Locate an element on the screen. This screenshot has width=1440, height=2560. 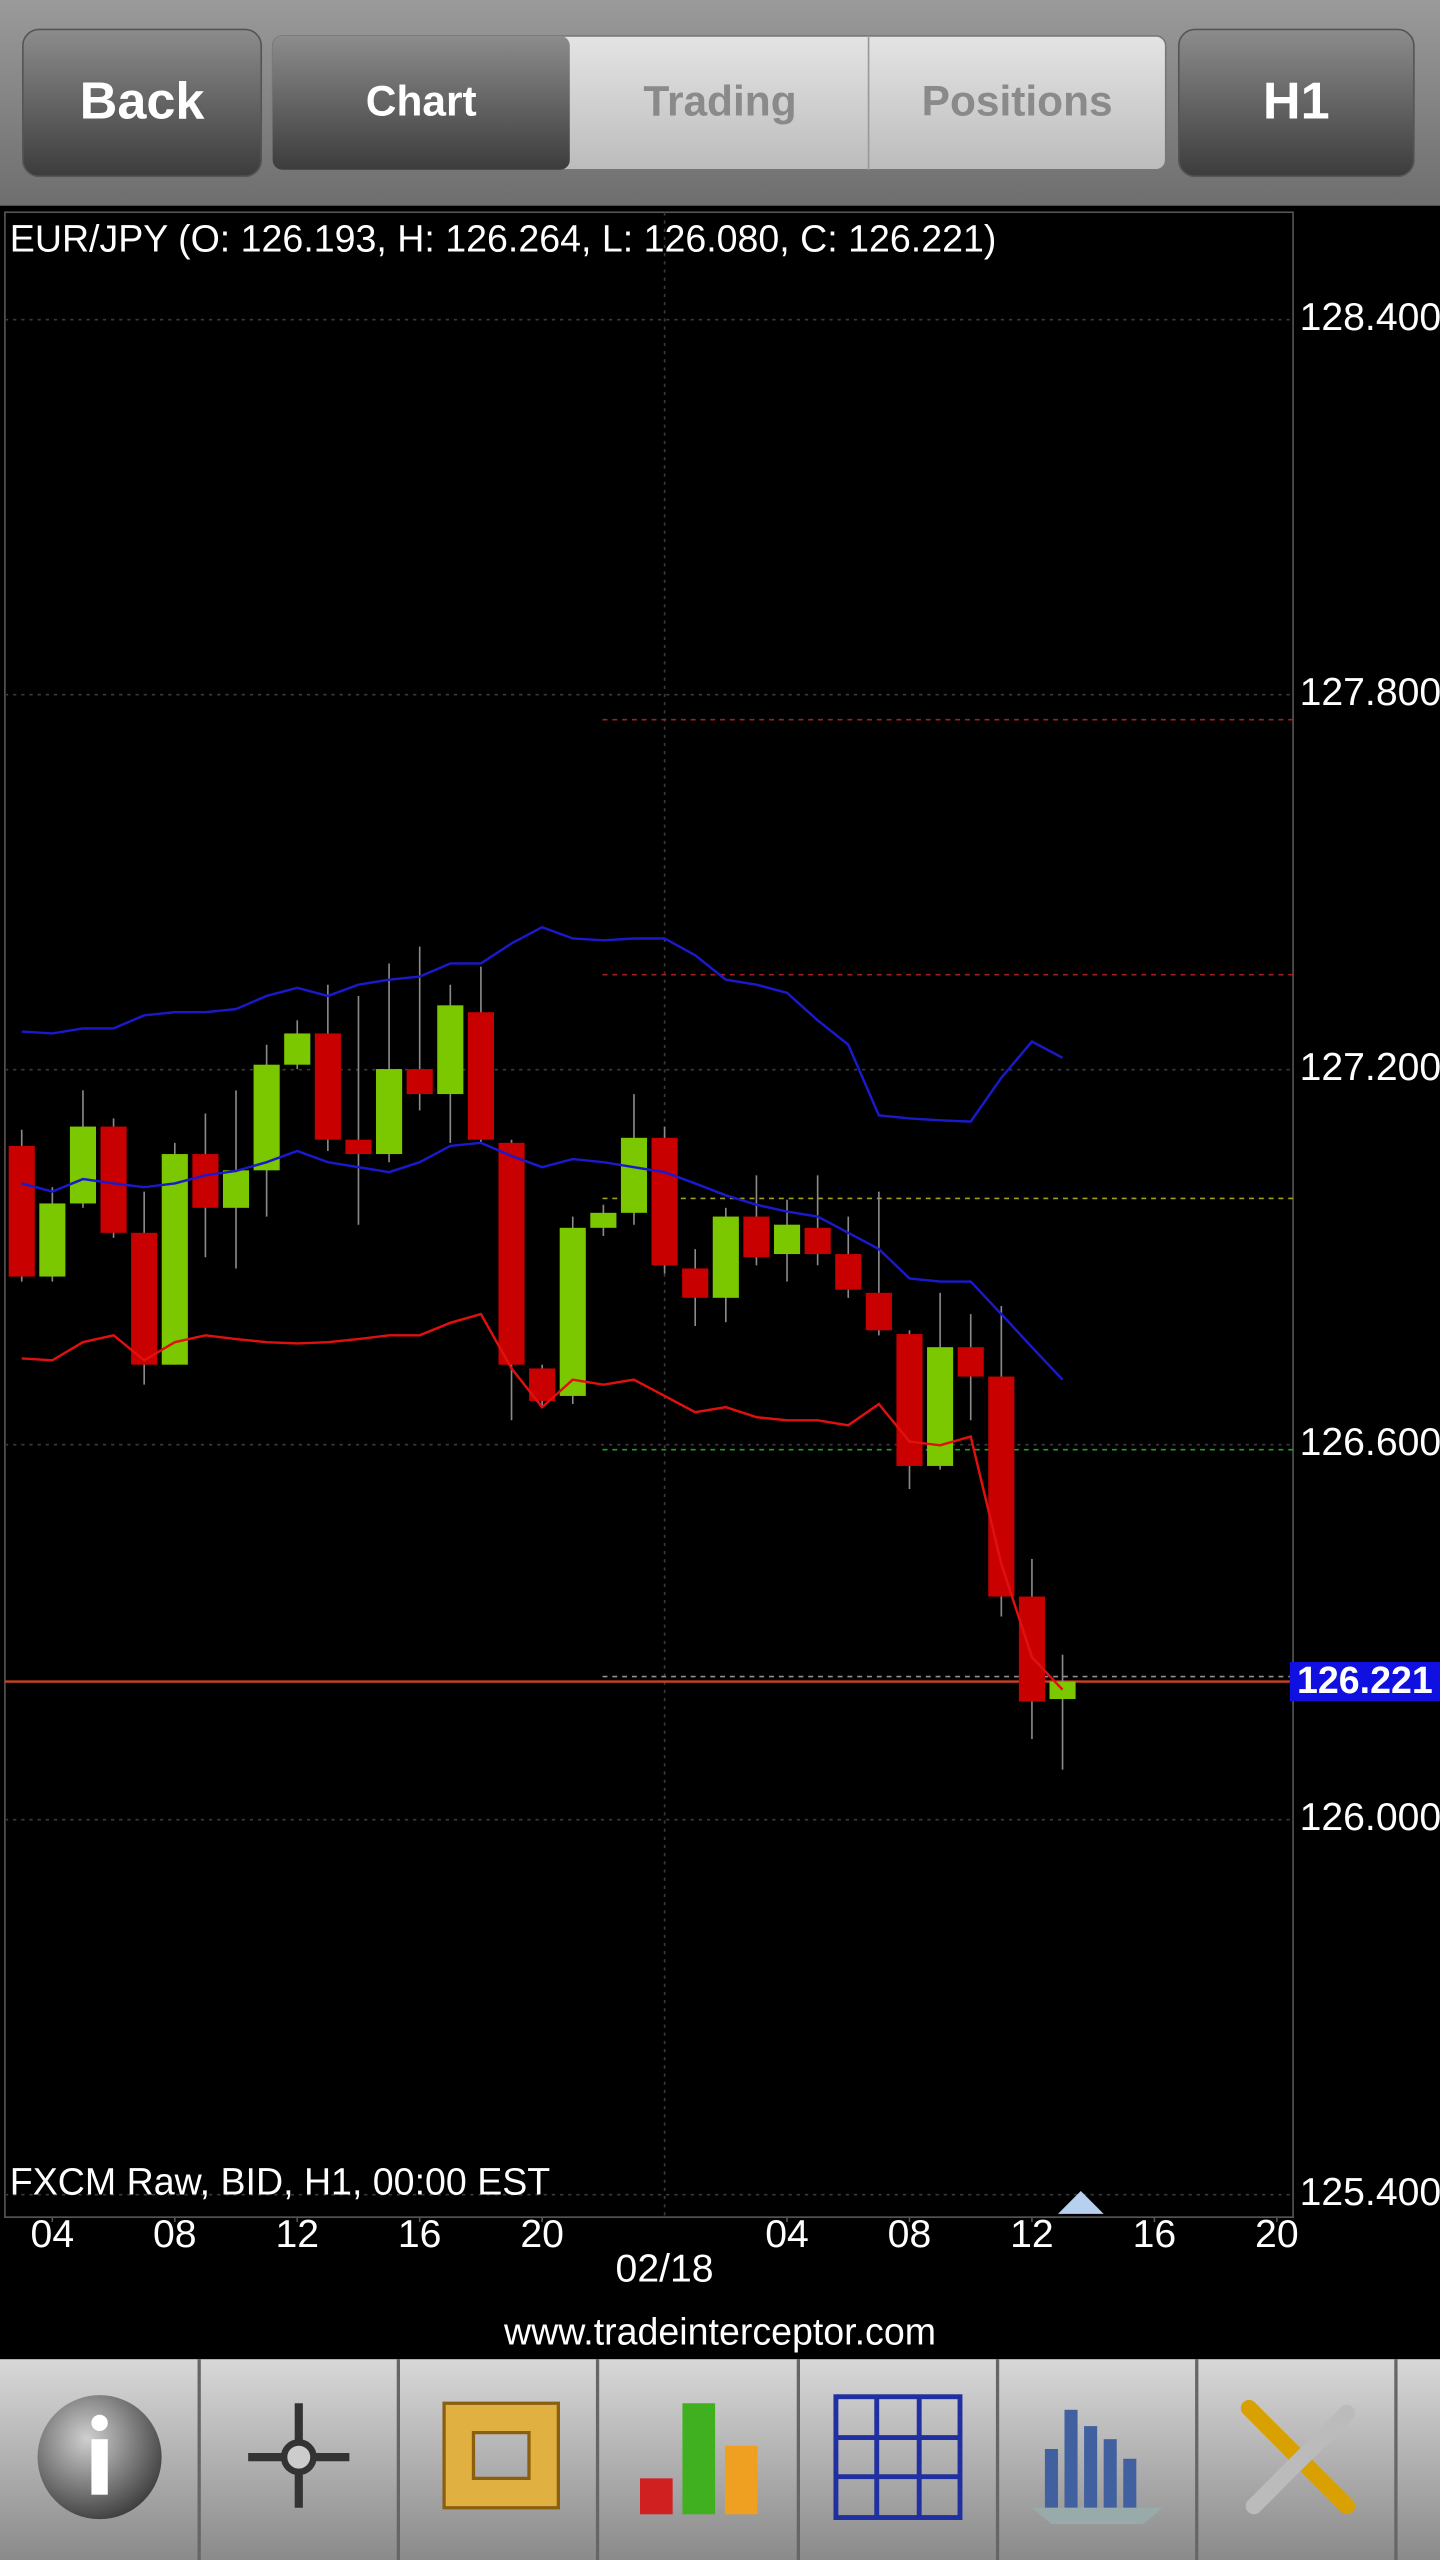
info-icon is located at coordinates (99, 2457).